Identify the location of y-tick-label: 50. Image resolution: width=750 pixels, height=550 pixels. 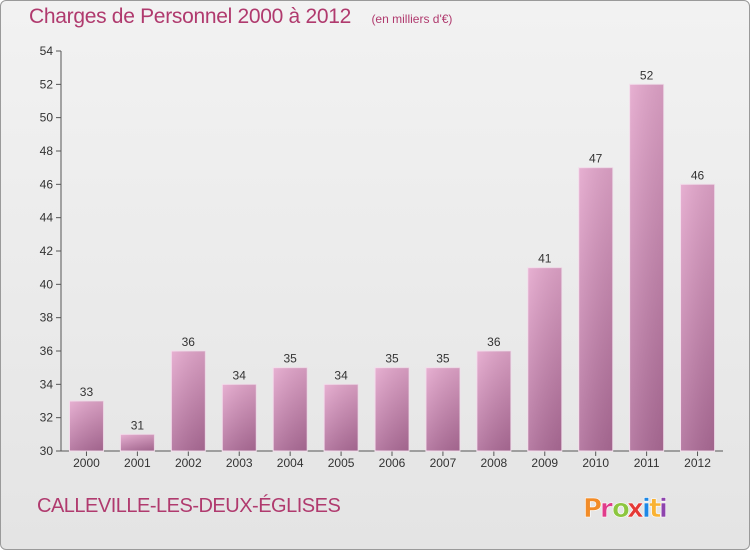
(47, 118).